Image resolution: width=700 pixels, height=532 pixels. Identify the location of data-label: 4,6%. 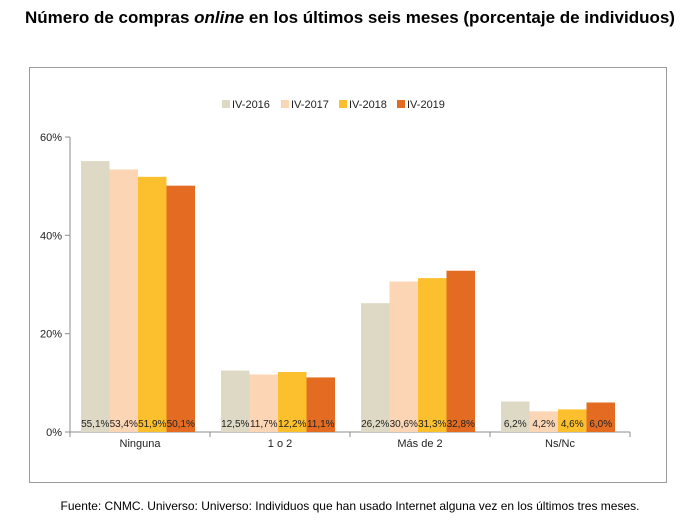
(572, 424).